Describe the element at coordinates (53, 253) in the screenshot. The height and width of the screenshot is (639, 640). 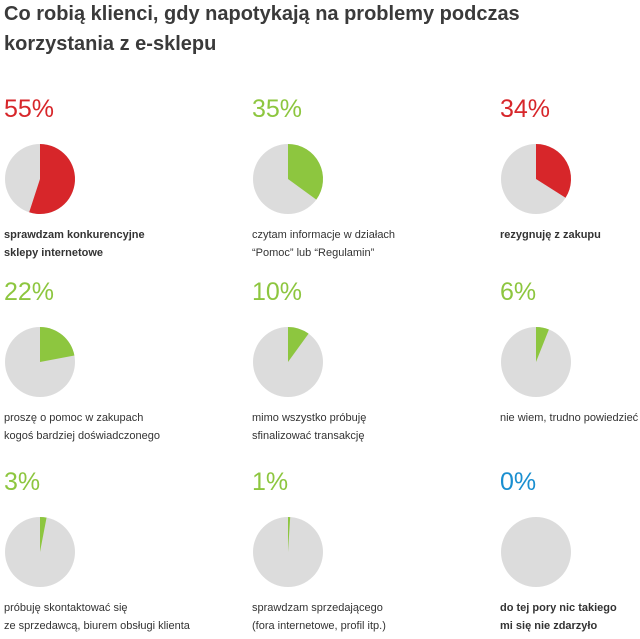
I see `caption: sklepy internetowe` at that location.